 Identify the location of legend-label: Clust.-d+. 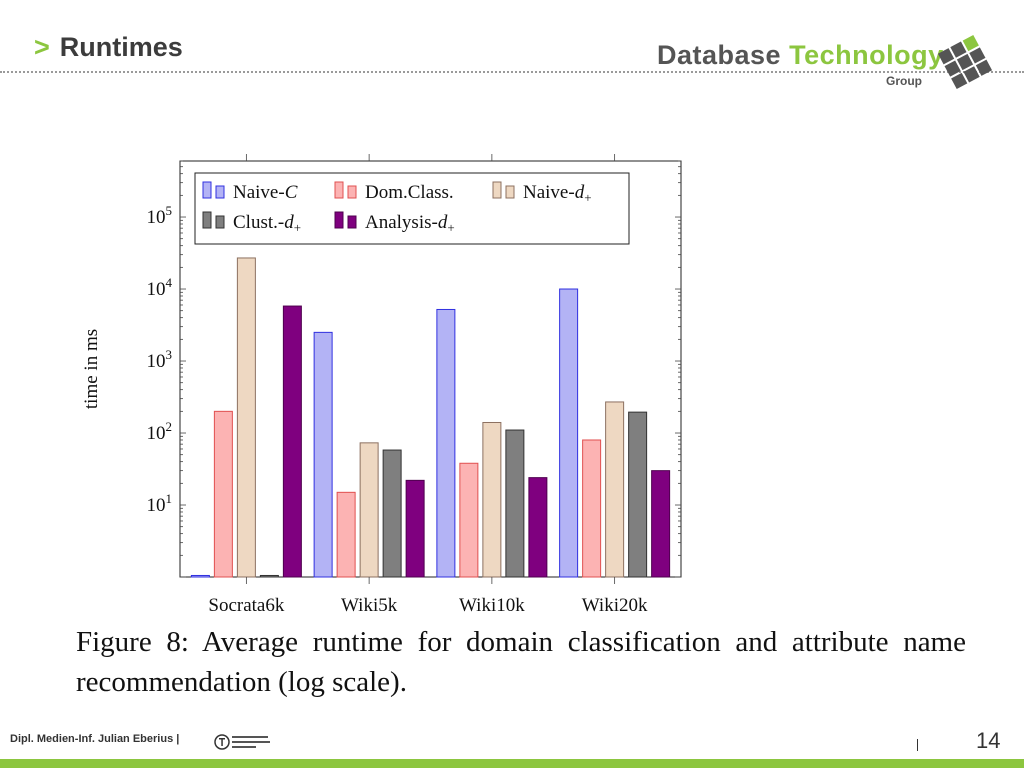
(267, 223).